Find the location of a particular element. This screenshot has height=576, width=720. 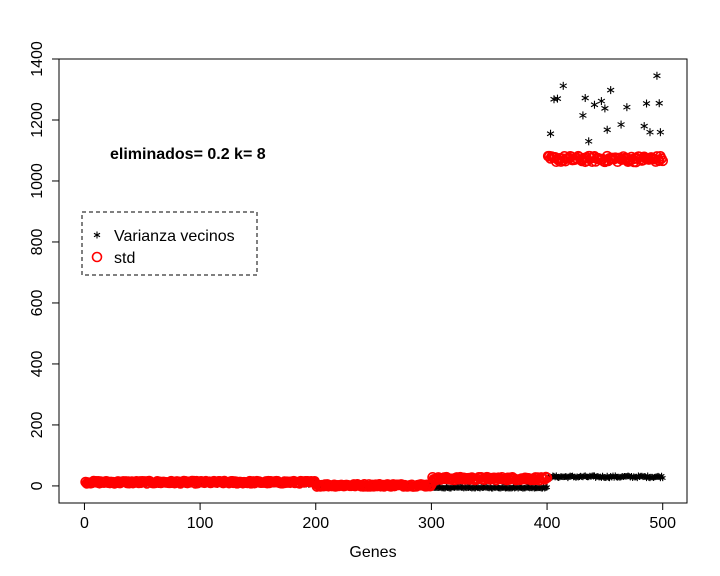

x-tick-label: 500 is located at coordinates (662, 523).